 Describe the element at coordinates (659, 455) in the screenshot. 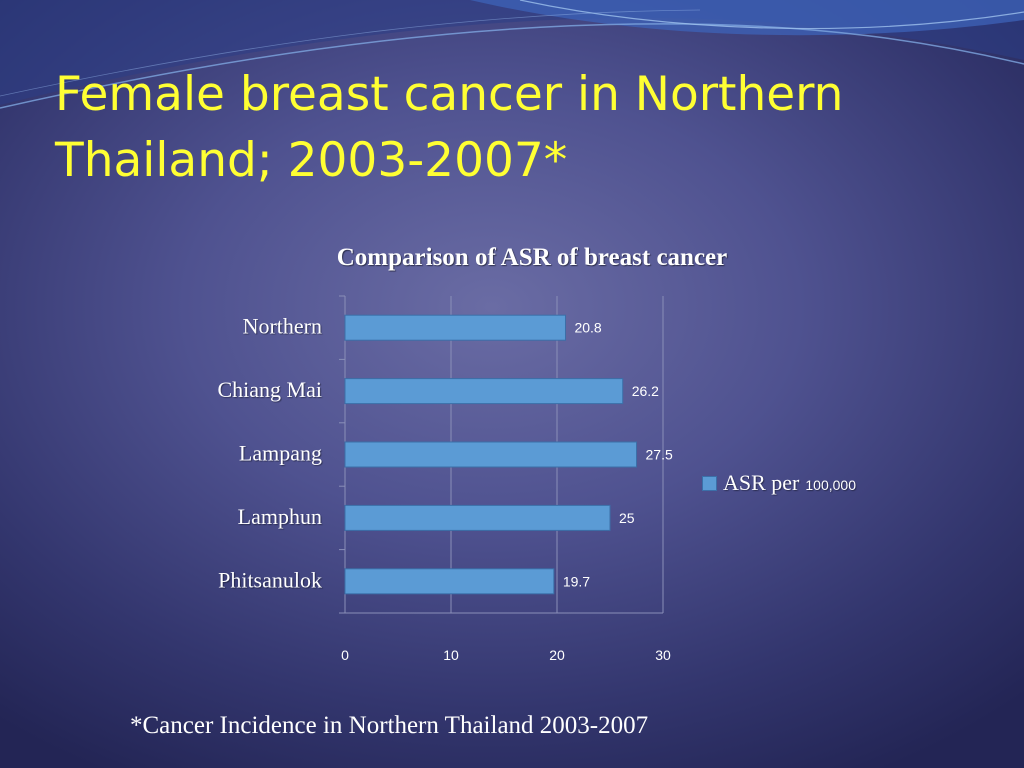

I see `data-label-lampang: 27.5` at that location.